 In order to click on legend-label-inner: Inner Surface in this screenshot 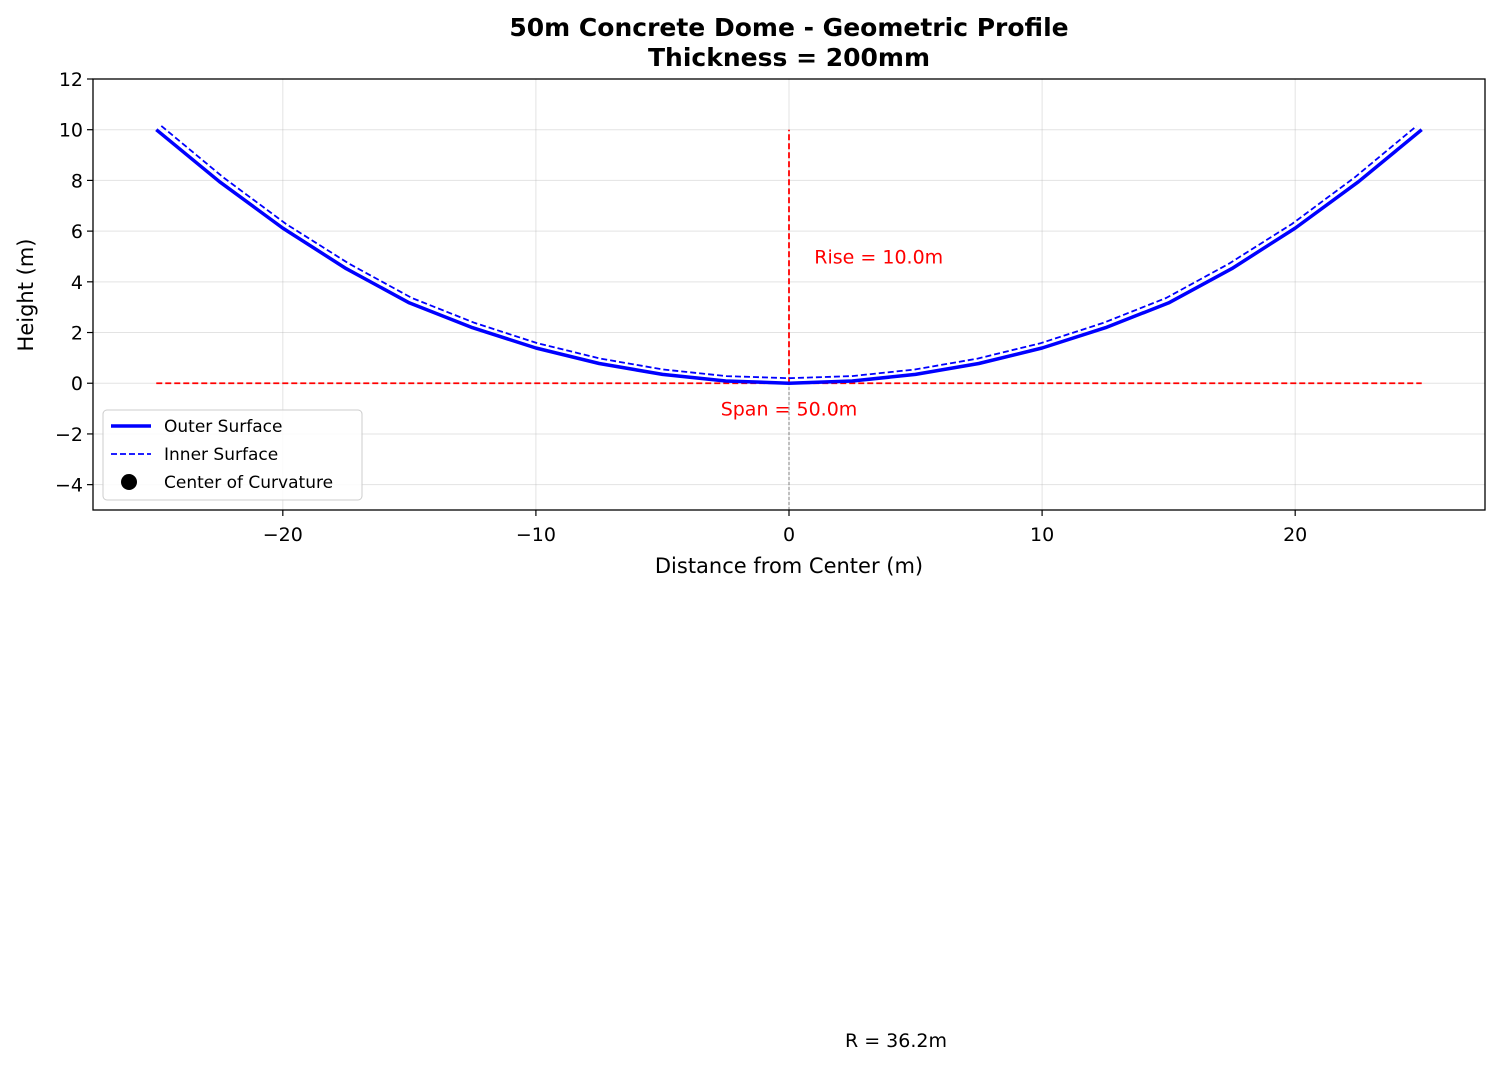, I will do `click(221, 455)`.